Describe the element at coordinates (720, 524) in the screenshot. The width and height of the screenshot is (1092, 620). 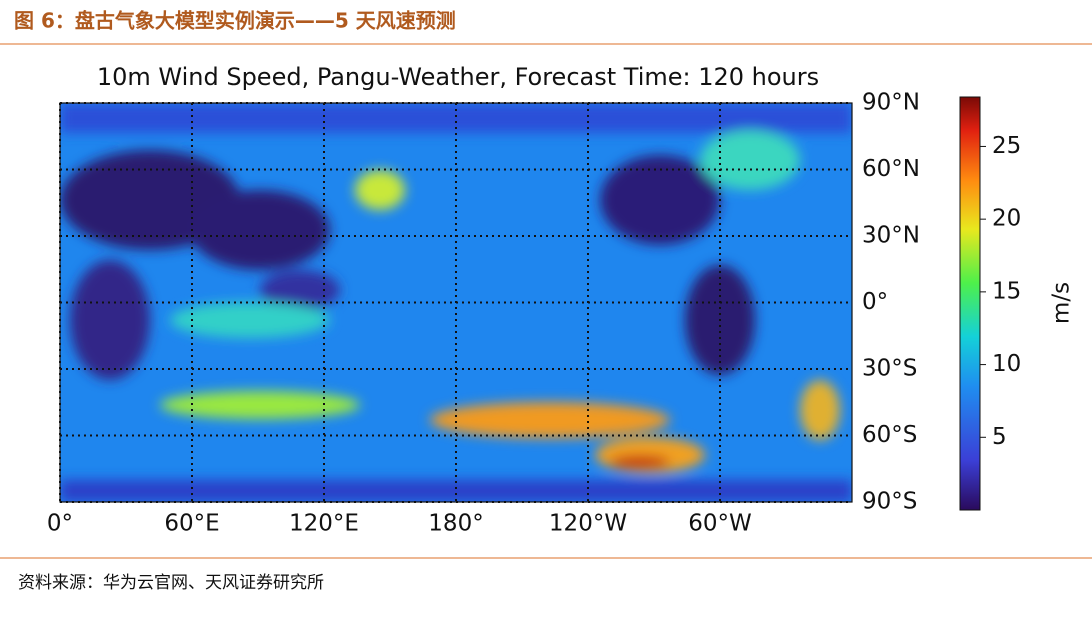
I see `x-tick-label: 60°W` at that location.